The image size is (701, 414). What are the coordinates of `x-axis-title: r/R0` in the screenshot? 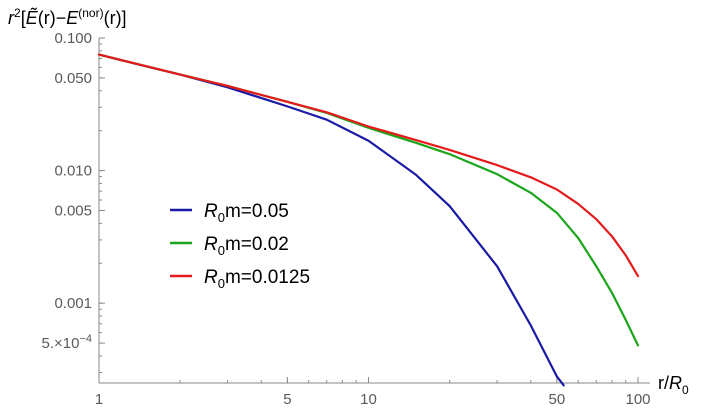 It's located at (673, 385).